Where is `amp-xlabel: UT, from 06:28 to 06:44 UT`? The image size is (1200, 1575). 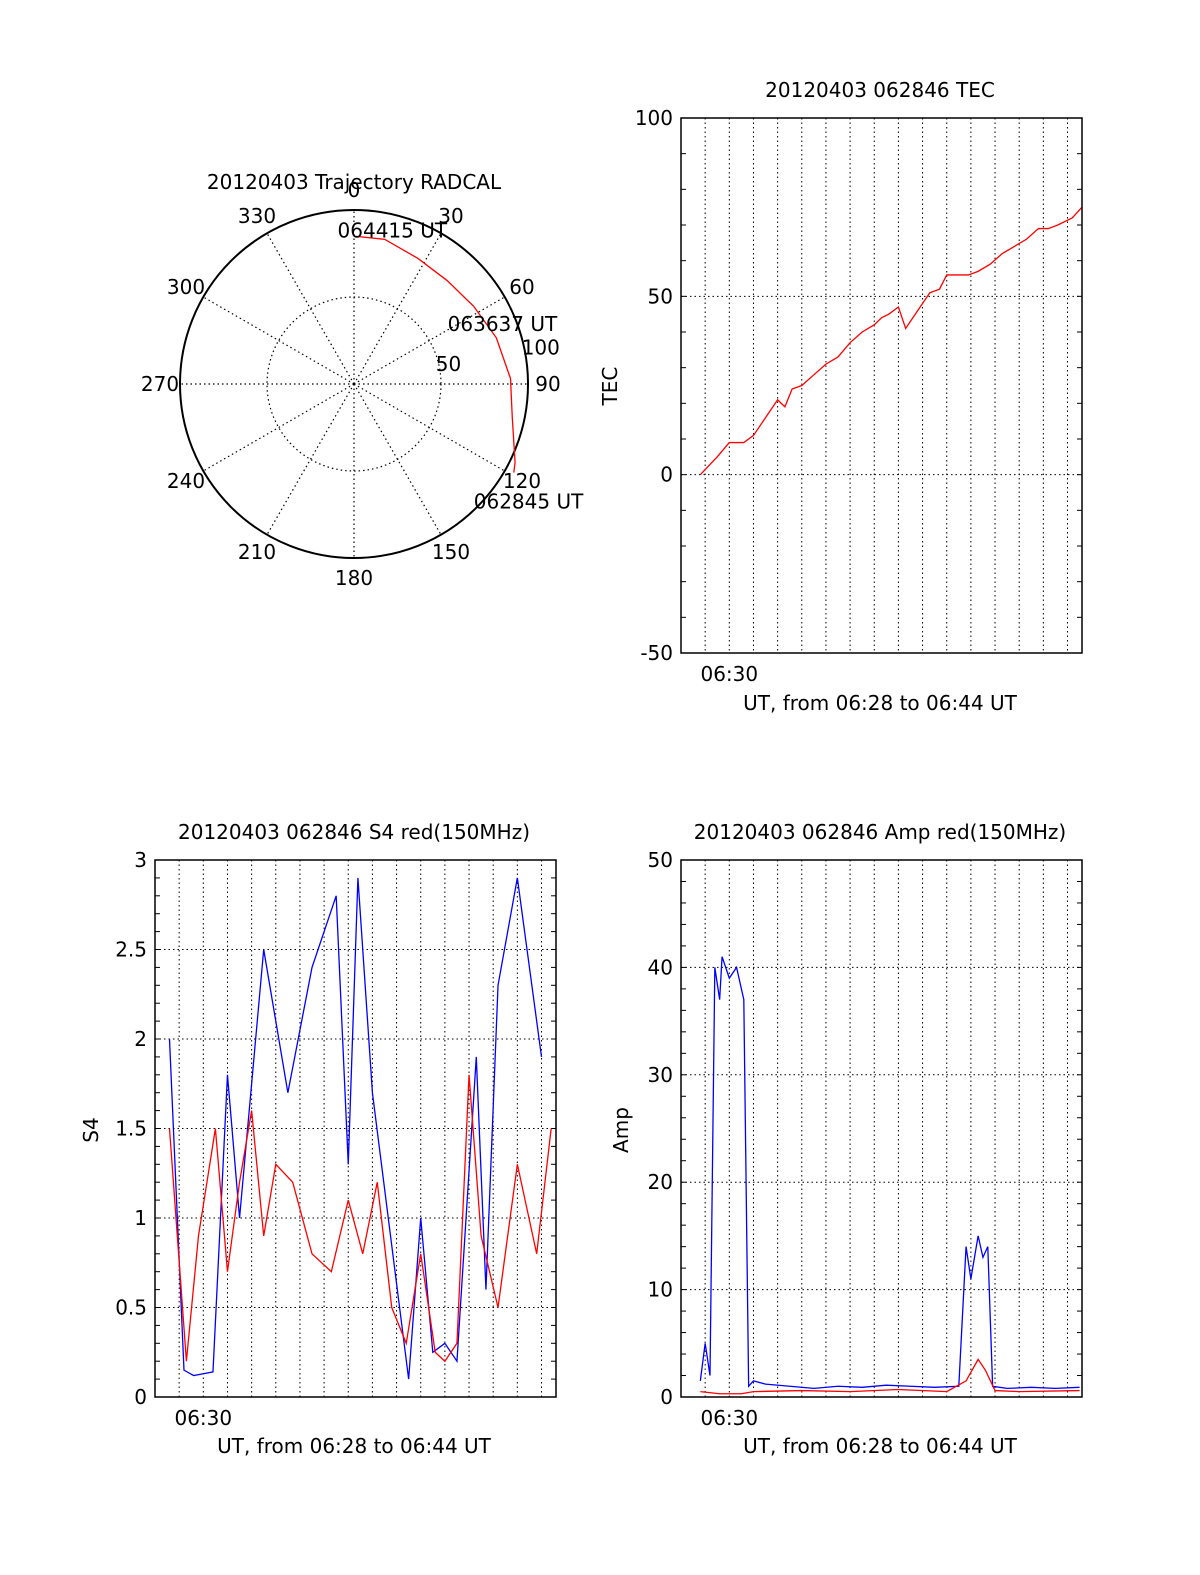 amp-xlabel: UT, from 06:28 to 06:44 UT is located at coordinates (880, 1446).